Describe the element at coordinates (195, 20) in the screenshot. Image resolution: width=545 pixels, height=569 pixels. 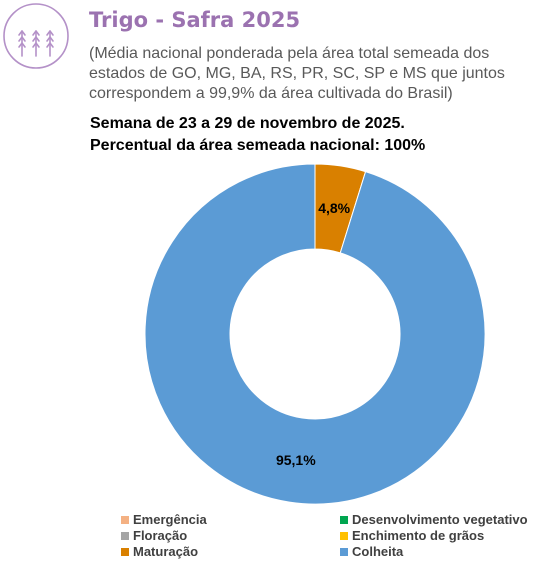
I see `page-title: Trigo - Safra 2025` at that location.